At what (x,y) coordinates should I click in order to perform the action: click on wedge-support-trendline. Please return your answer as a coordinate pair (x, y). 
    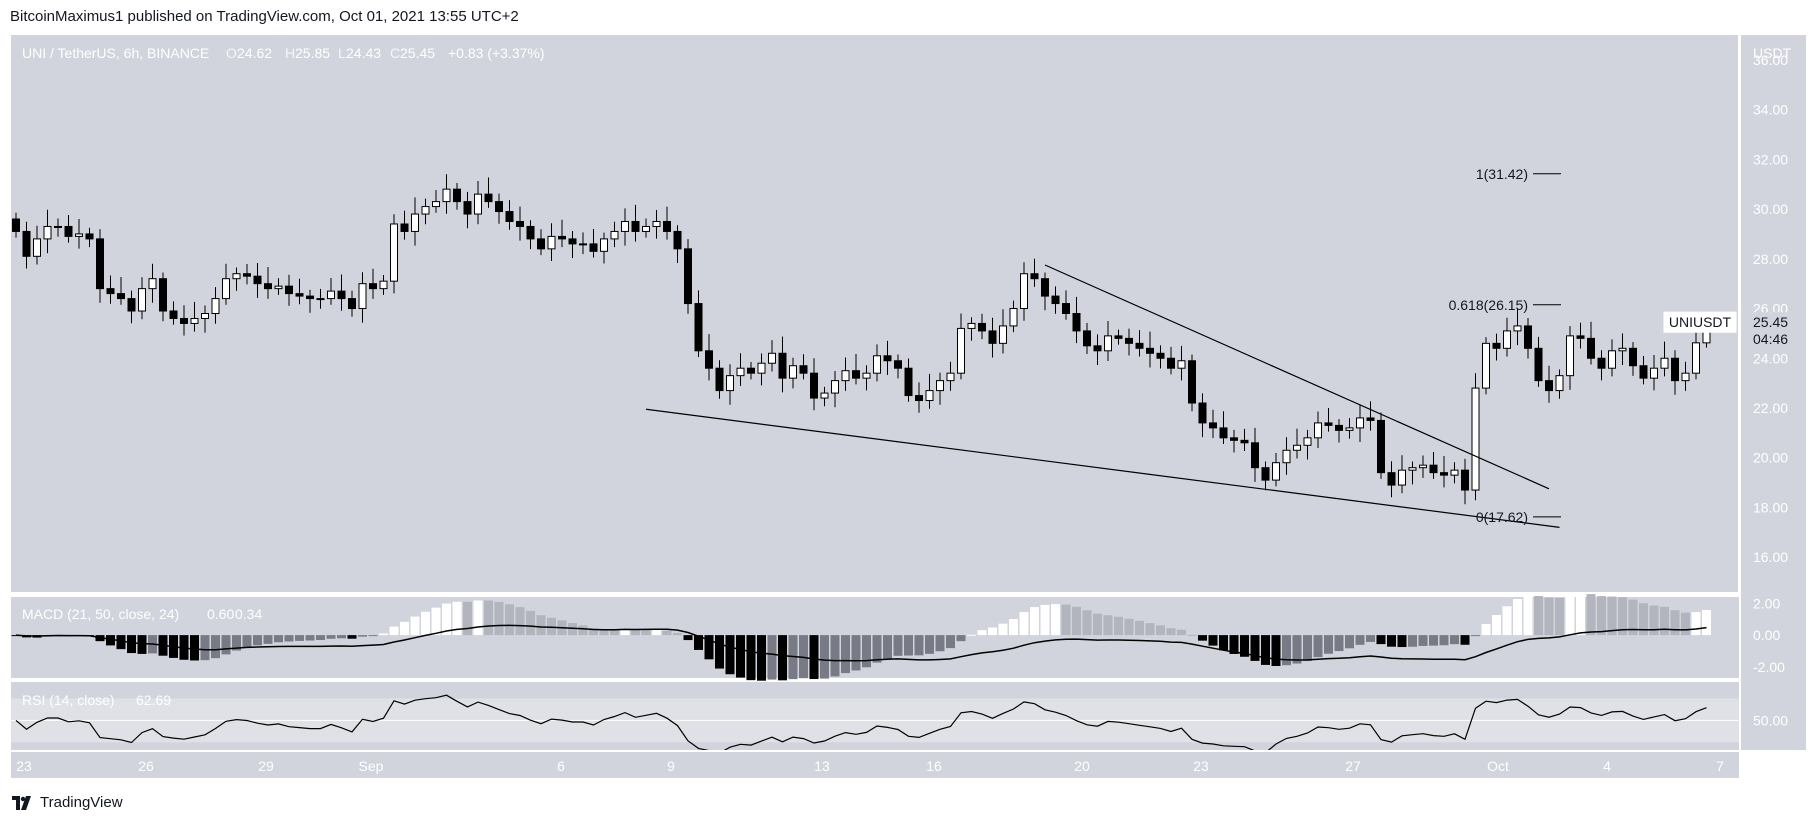
    Looking at the image, I should click on (1102, 468).